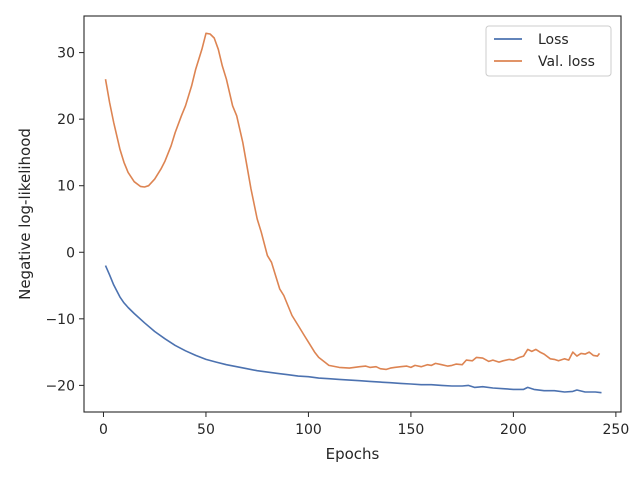 Image resolution: width=640 pixels, height=480 pixels. I want to click on x-tick-label: 250, so click(616, 430).